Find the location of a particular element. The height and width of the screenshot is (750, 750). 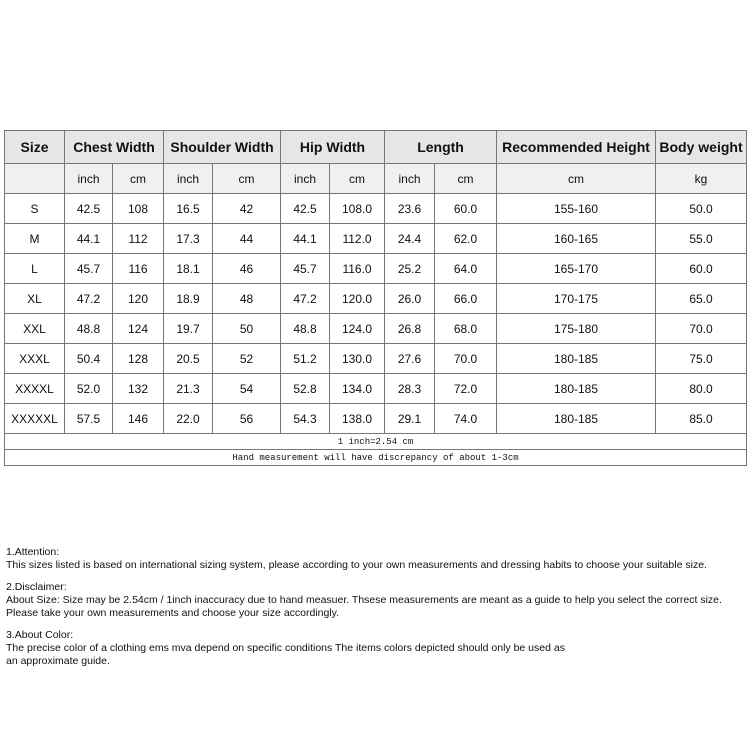

column-header: Hip Width is located at coordinates (333, 147).